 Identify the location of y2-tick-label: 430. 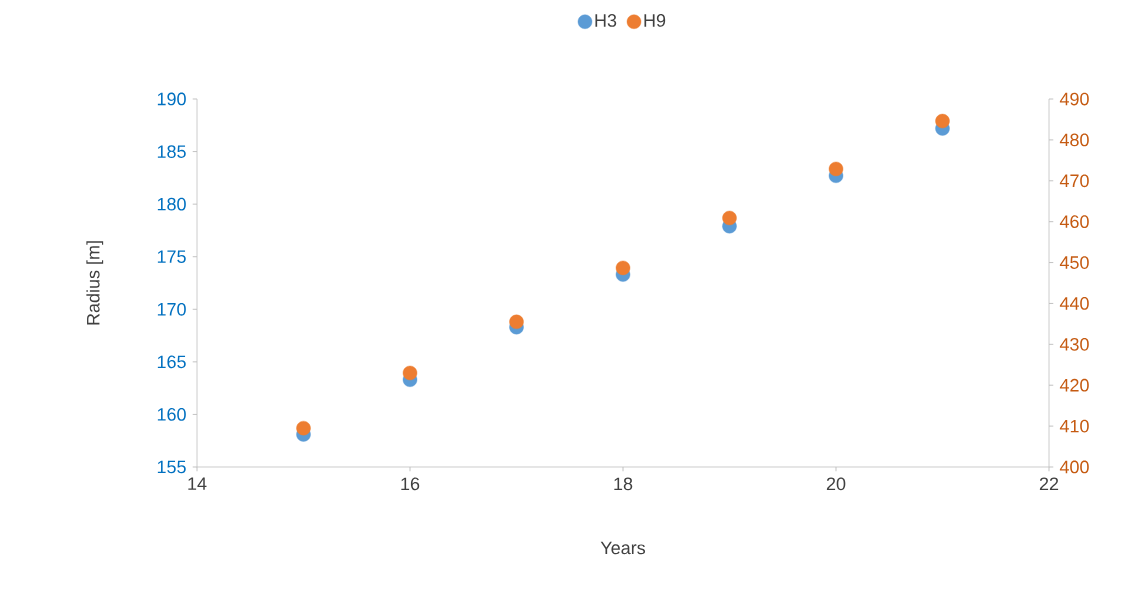
(1074, 344).